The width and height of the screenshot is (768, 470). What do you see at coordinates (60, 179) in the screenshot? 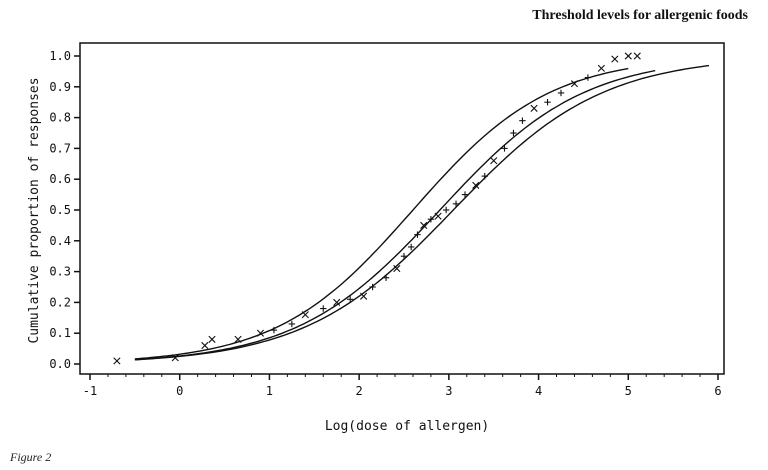
I see `y-tick-label: 0.6` at bounding box center [60, 179].